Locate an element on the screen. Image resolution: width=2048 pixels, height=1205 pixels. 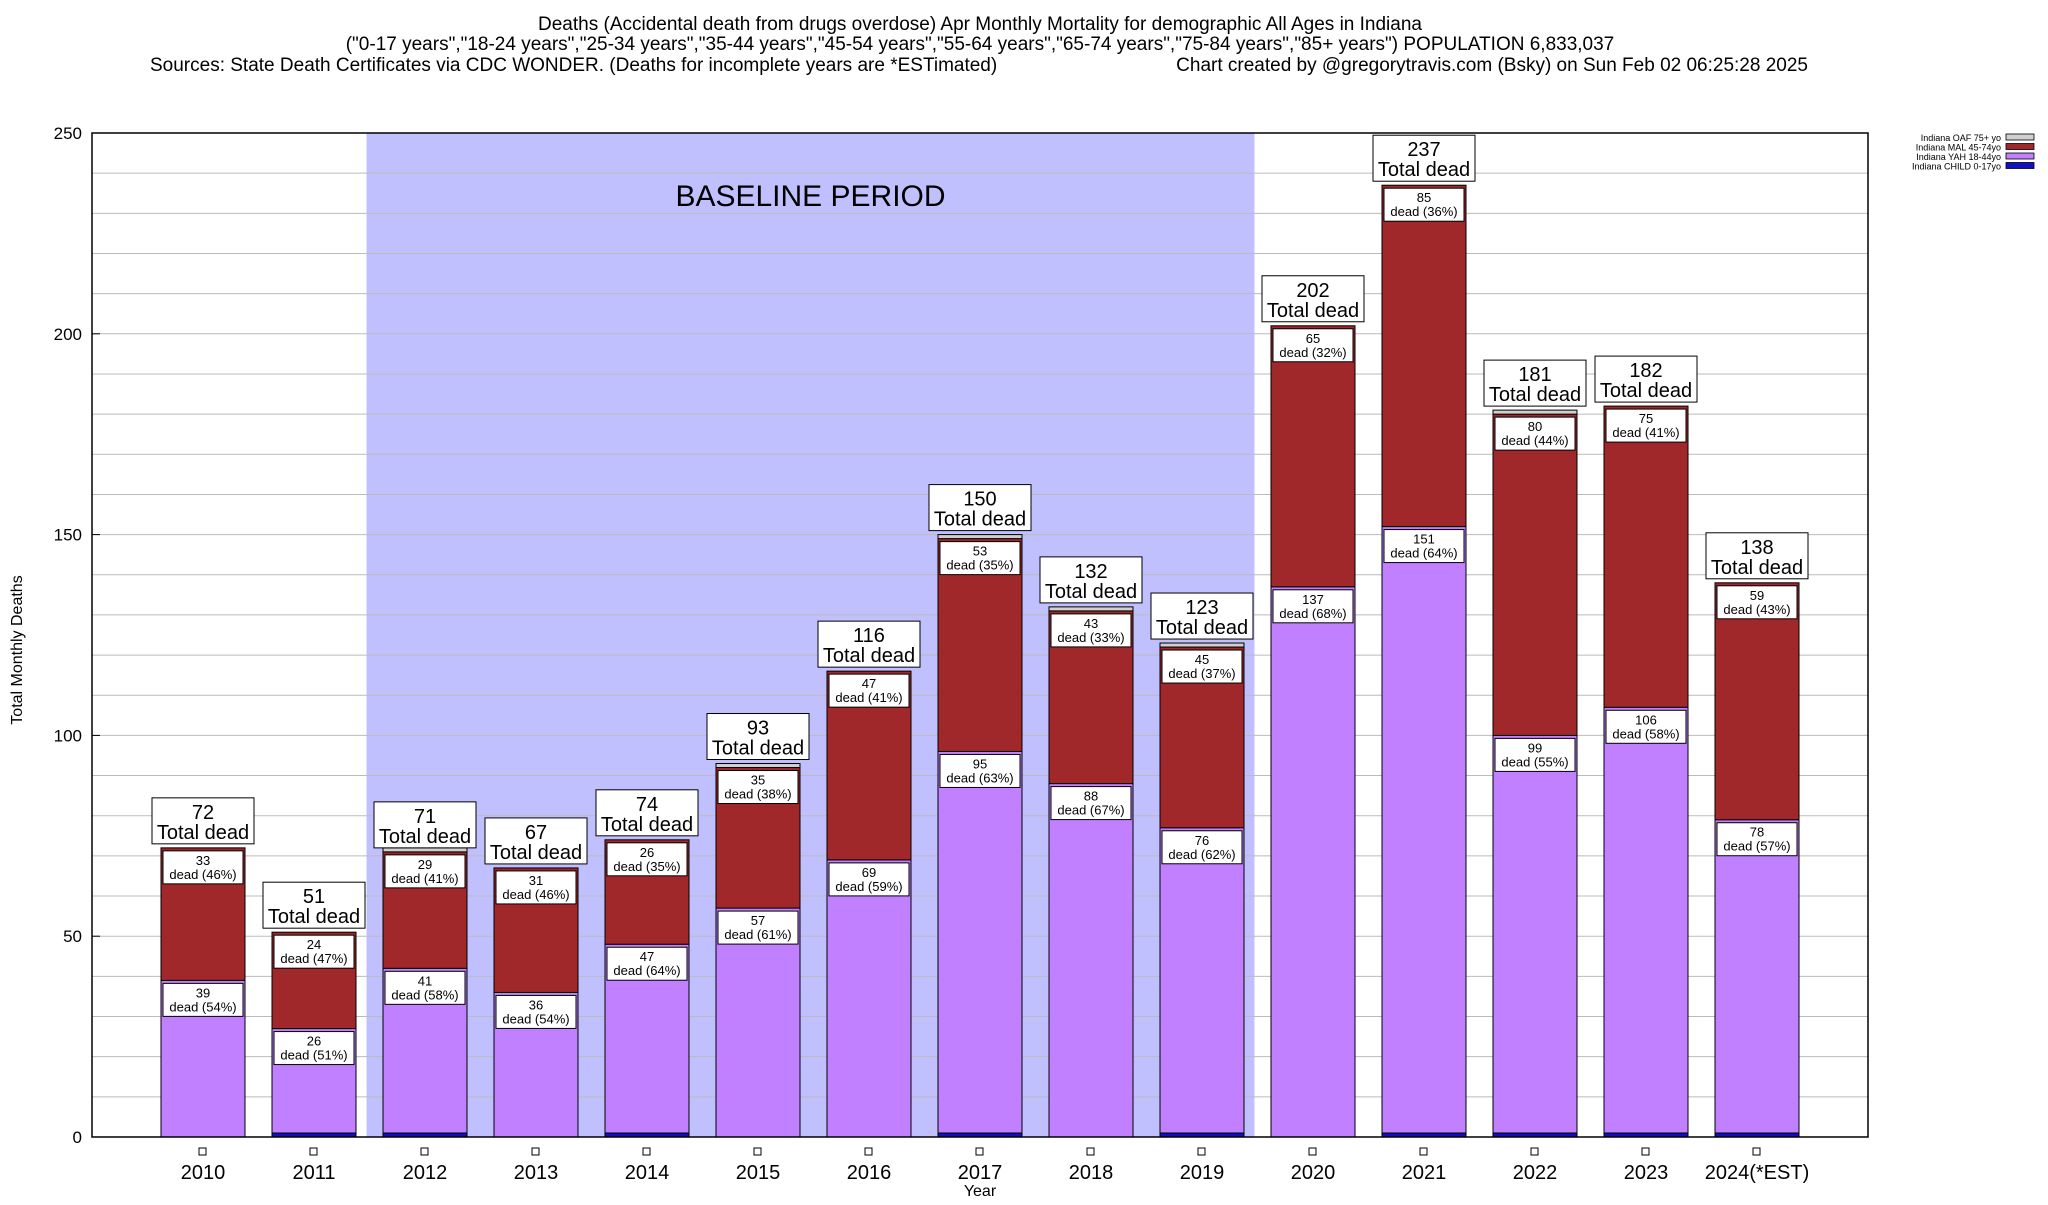
legend-label: Indiana YAH 18-44yo is located at coordinates (1958, 157).